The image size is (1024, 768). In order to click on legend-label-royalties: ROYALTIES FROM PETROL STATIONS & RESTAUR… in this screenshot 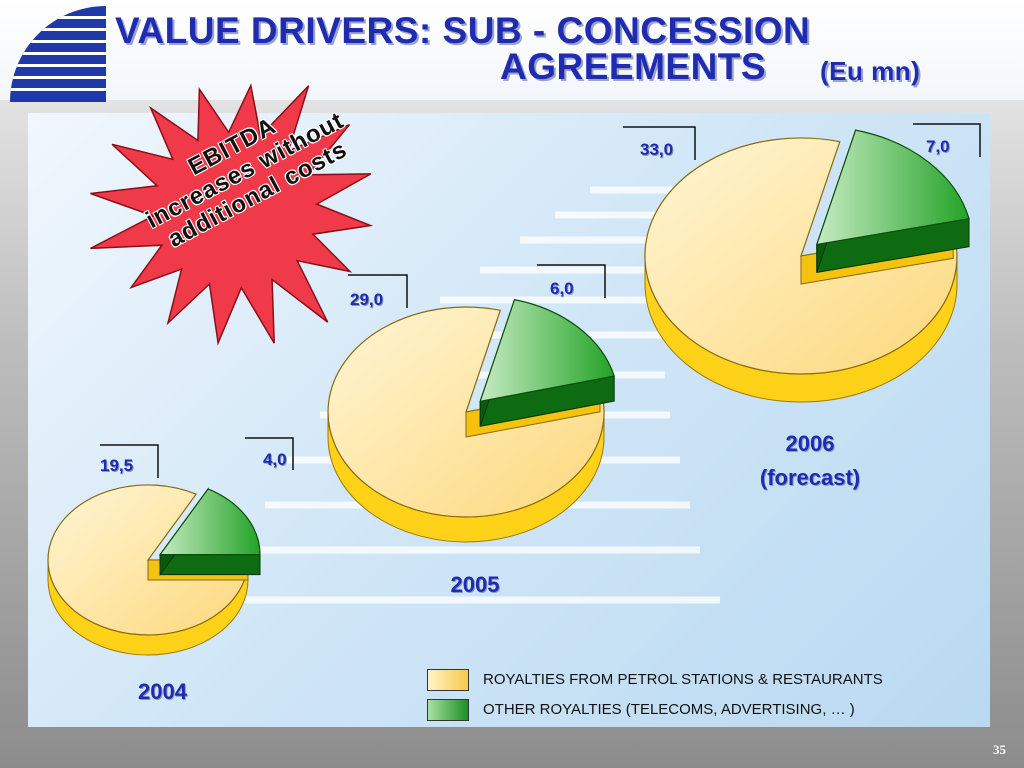, I will do `click(683, 679)`.